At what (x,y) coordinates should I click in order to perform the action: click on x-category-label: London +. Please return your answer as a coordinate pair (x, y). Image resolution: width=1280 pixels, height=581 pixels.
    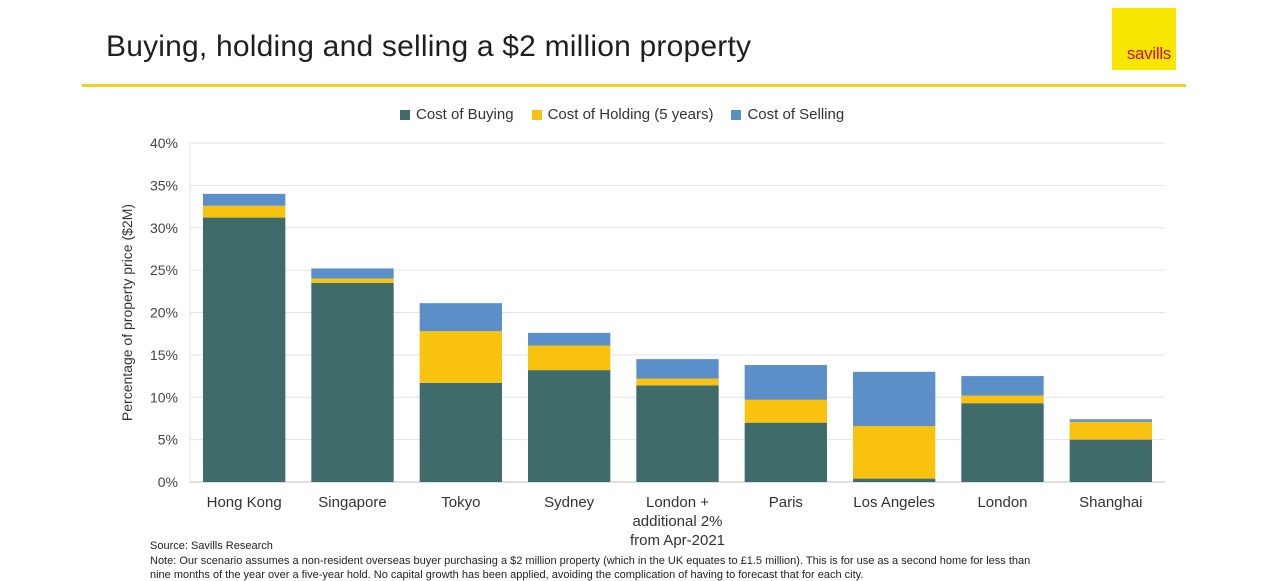
    Looking at the image, I should click on (677, 502).